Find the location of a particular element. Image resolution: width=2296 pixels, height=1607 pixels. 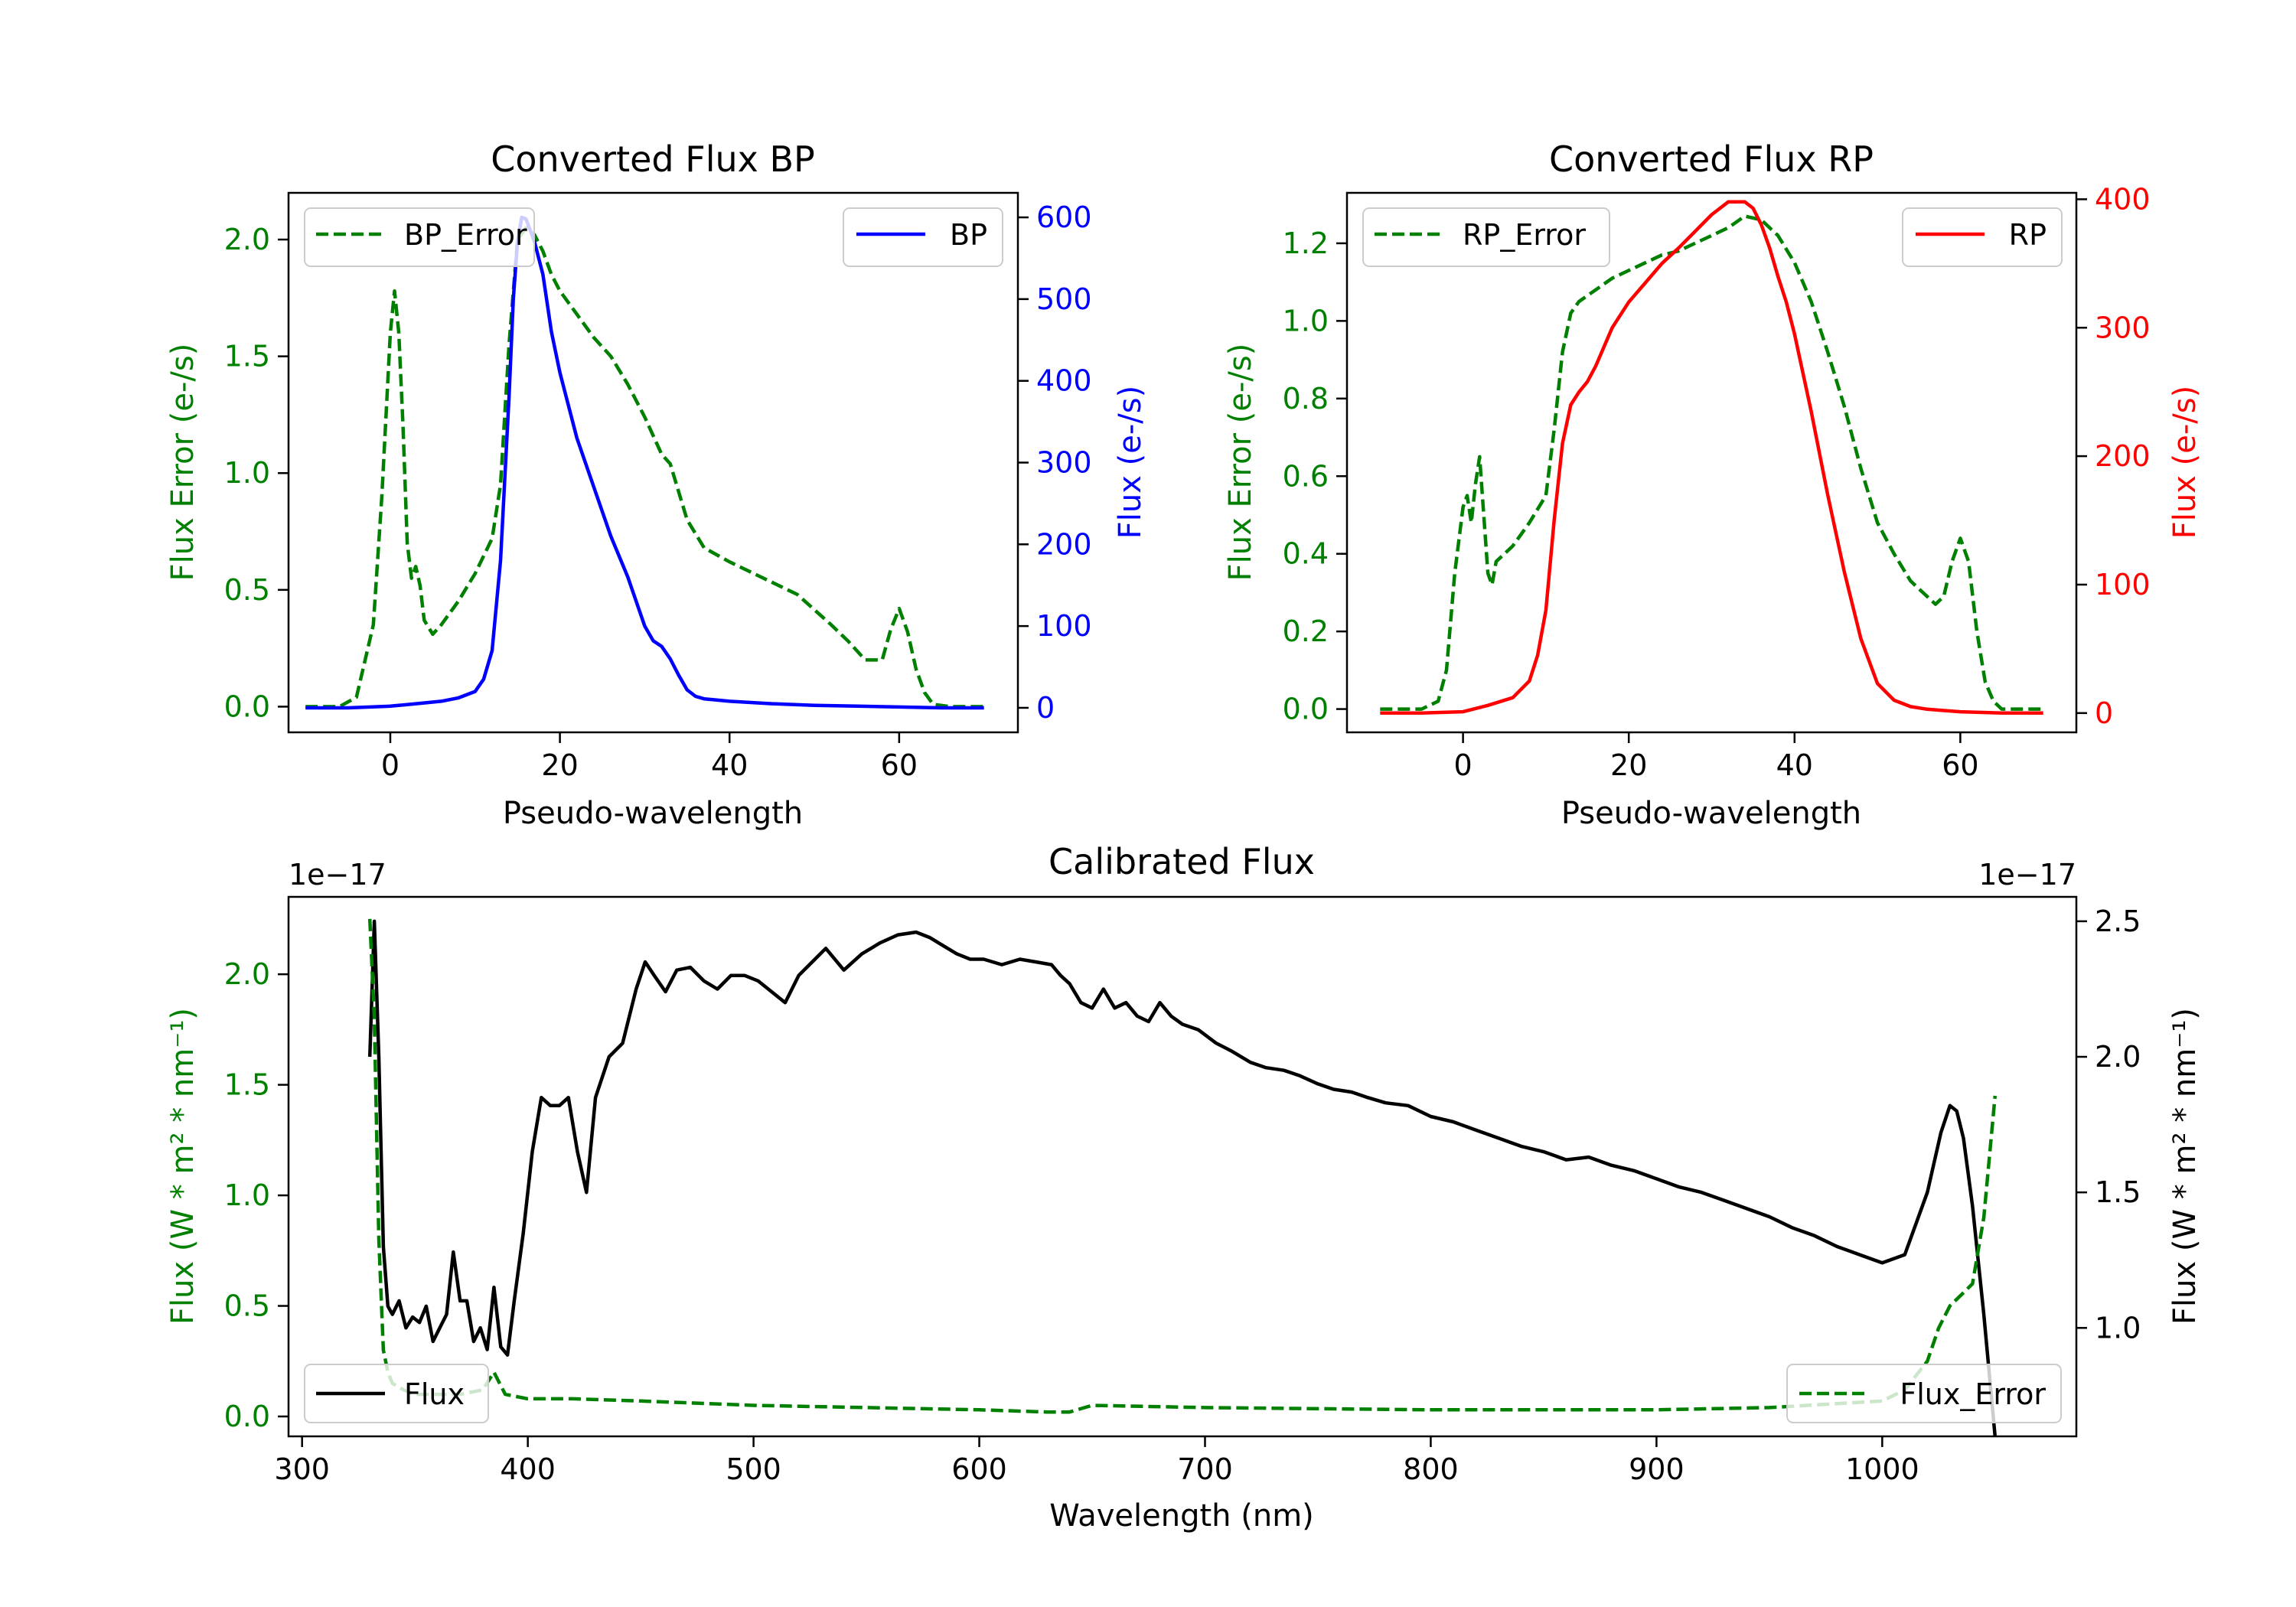

panel-rp-x-label: Pseudo-wavelength is located at coordinates (1711, 814).